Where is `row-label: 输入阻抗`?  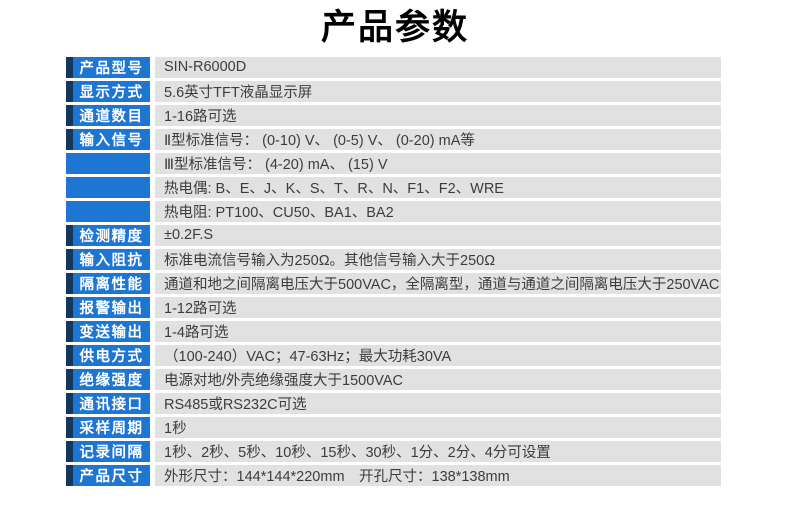
row-label: 输入阻抗 is located at coordinates (108, 259).